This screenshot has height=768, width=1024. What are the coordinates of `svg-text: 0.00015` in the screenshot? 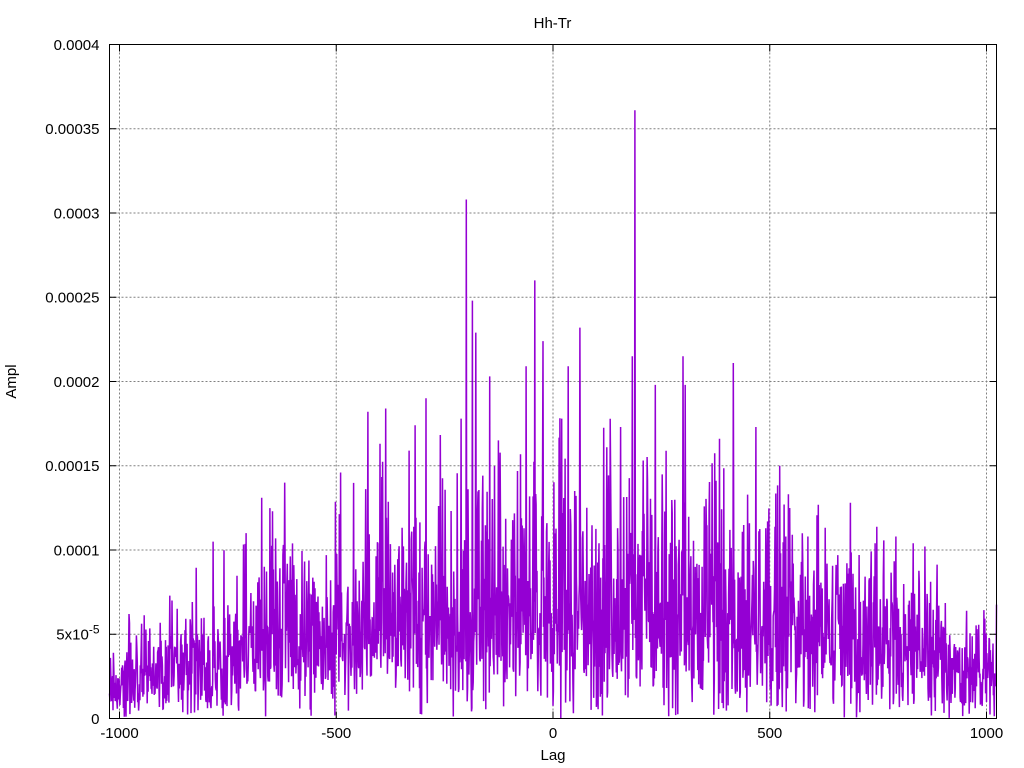 It's located at (72, 466).